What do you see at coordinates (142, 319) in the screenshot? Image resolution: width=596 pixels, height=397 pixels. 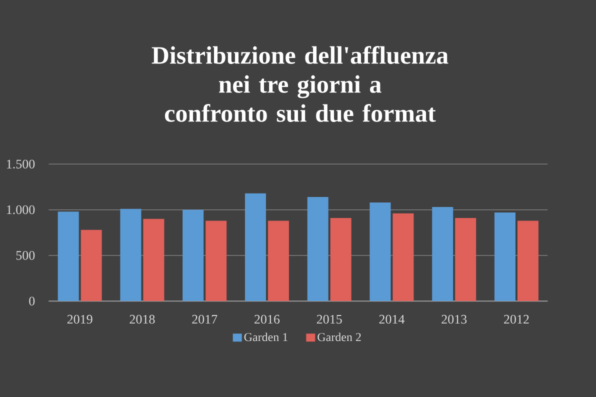 I see `x-tick-label: 2018` at bounding box center [142, 319].